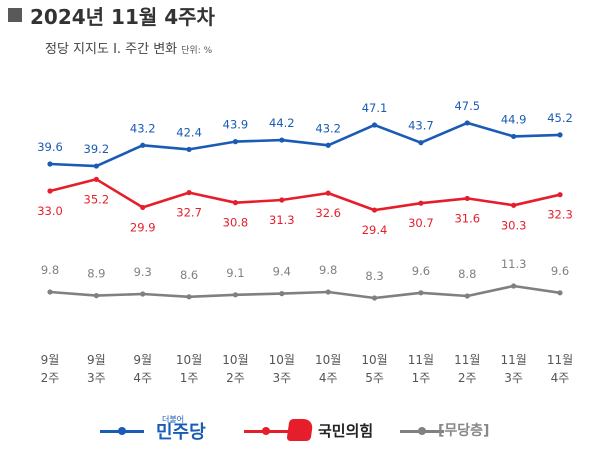 The image size is (600, 452). I want to click on data-label-ppp: 32.6, so click(328, 213).